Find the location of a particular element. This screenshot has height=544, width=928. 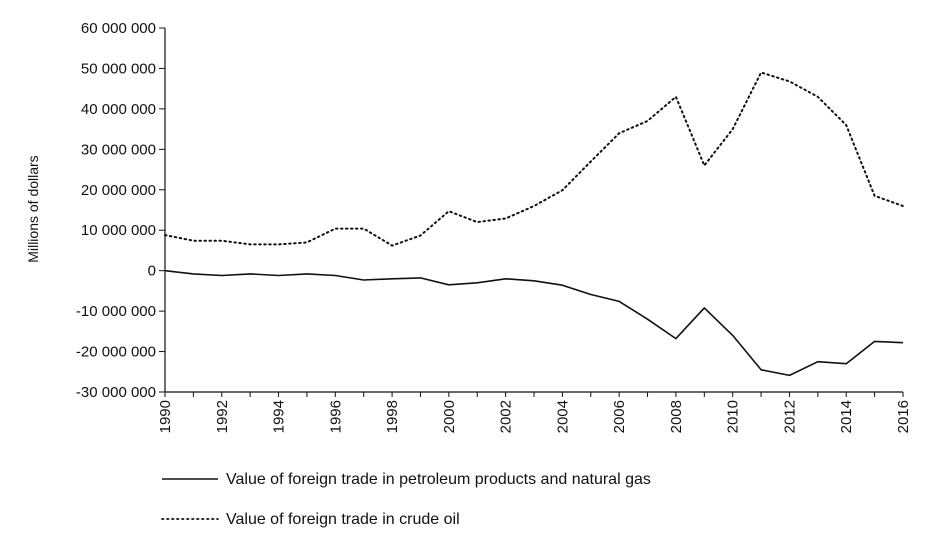

y-tick-label: 40 000 000 is located at coordinates (118, 109).